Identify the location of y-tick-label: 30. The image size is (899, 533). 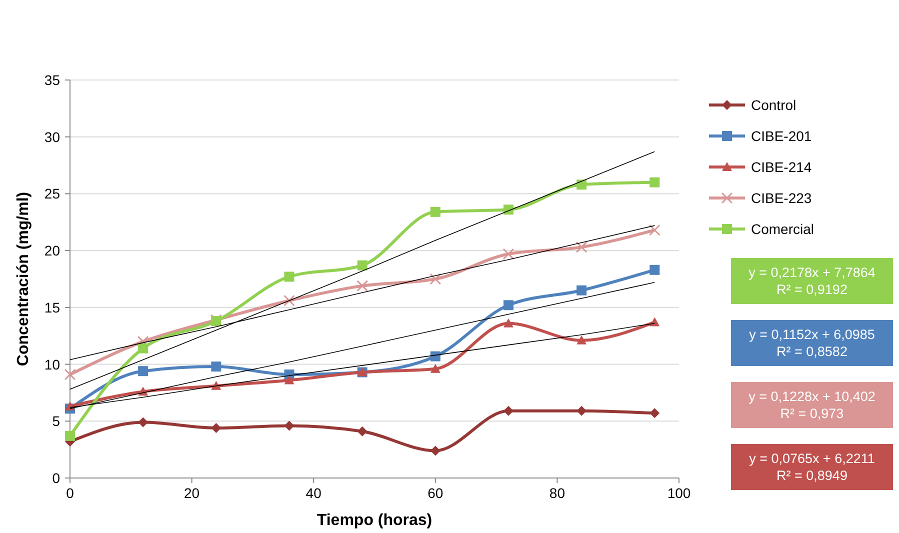
(52, 136).